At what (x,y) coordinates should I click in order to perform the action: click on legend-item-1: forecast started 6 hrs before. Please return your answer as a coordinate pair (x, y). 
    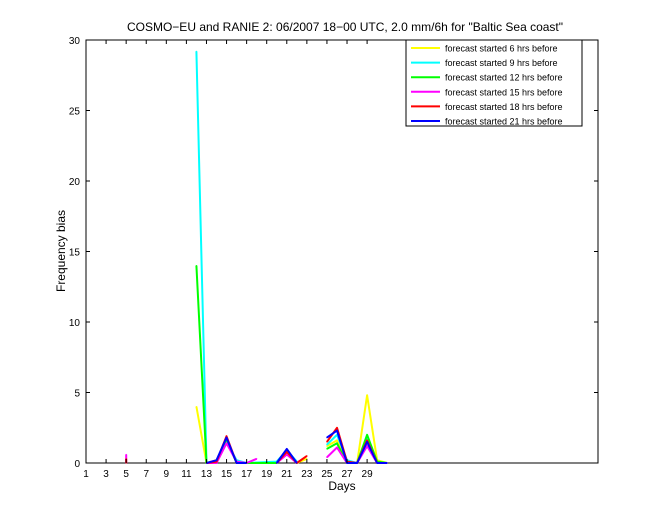
    Looking at the image, I should click on (484, 49).